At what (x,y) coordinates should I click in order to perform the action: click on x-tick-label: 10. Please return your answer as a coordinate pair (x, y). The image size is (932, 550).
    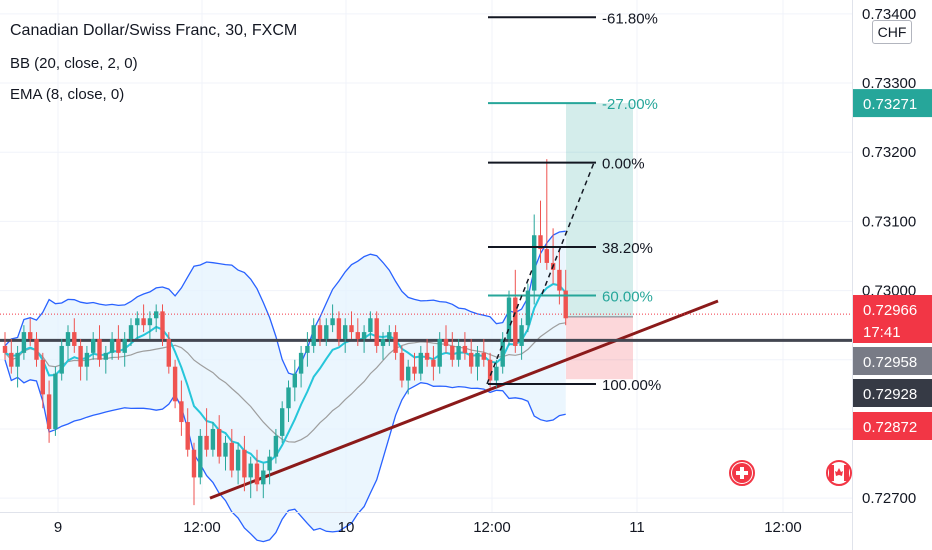
    Looking at the image, I should click on (346, 527).